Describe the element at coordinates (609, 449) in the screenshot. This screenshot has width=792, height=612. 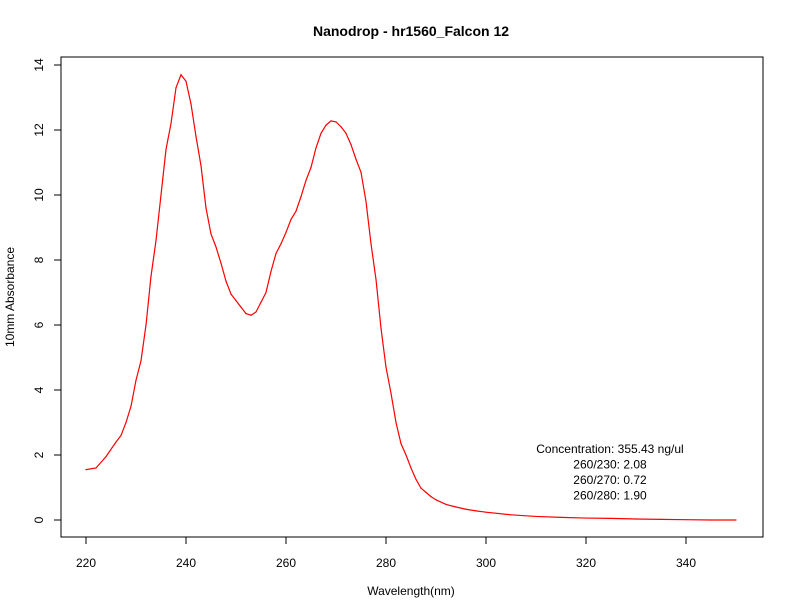
I see `stats-annotation-line: Concentration: 355.43 ng/ul` at that location.